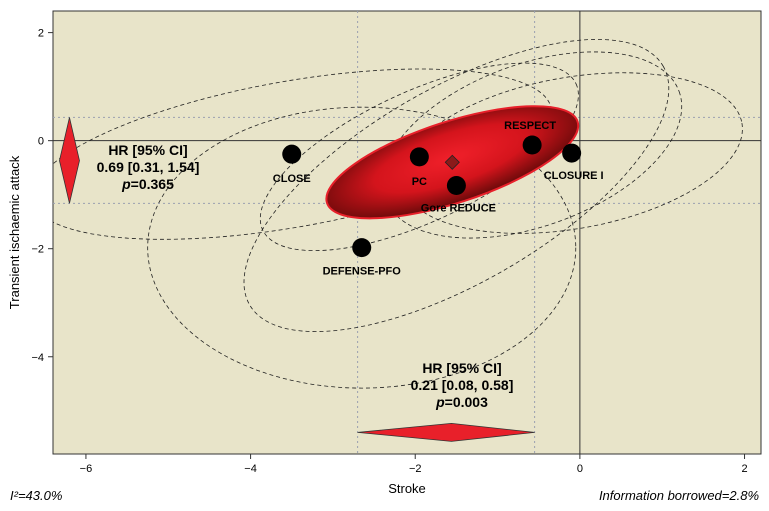  Describe the element at coordinates (461, 402) in the screenshot. I see `annotation-p-value: p=0.003` at that location.